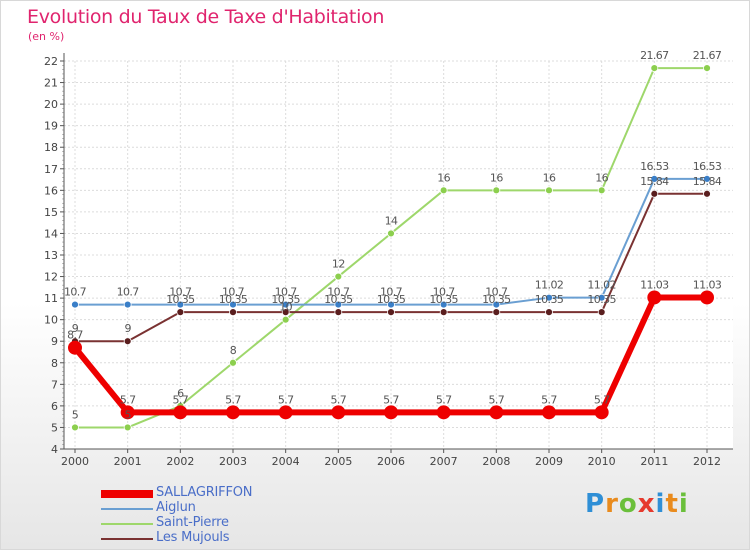 The width and height of the screenshot is (750, 550). What do you see at coordinates (549, 461) in the screenshot?
I see `x-tick-label: 2009` at bounding box center [549, 461].